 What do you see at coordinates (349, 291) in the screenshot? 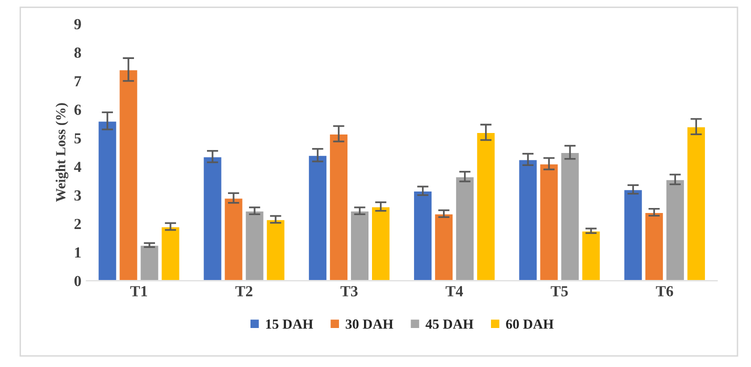
I see `x-tick-label: T3` at bounding box center [349, 291].